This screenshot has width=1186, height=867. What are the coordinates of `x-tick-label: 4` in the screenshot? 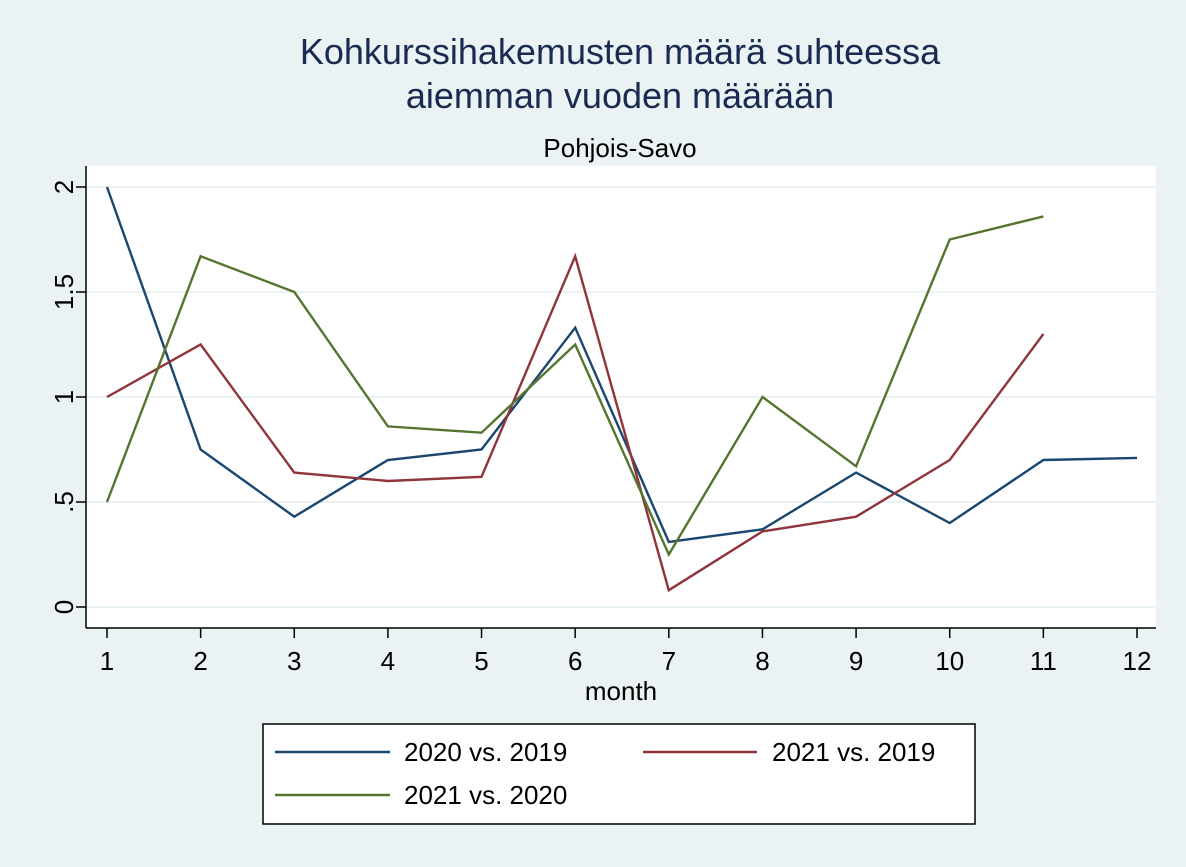 It's located at (388, 661).